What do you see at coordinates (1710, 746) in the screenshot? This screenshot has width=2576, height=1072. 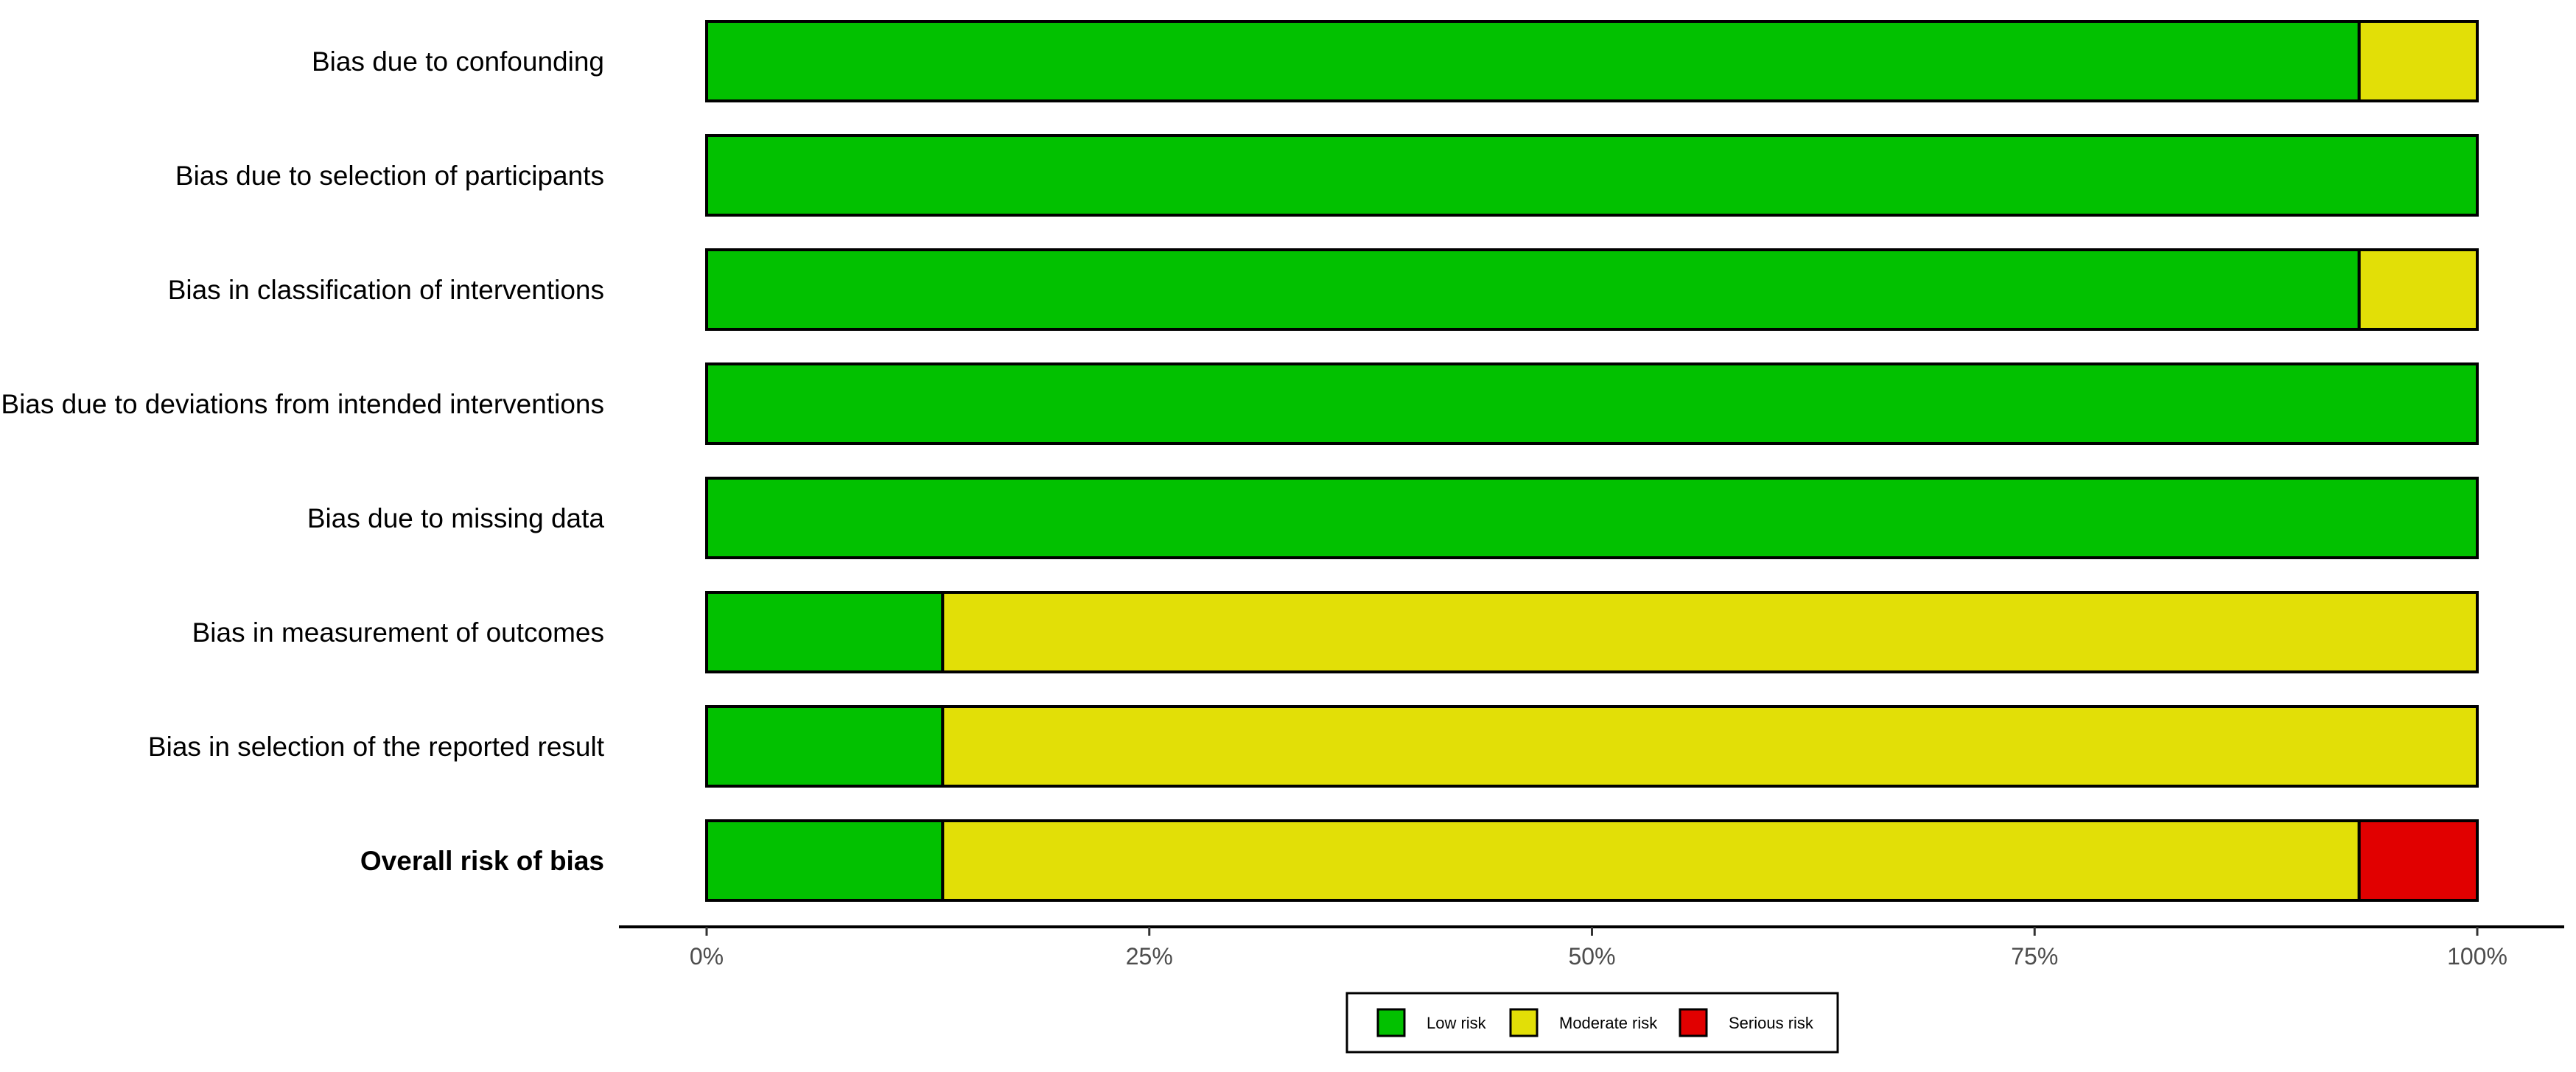 I see `bar-segment-moderate-risk-bias-in-selection-of-the-reported-result` at bounding box center [1710, 746].